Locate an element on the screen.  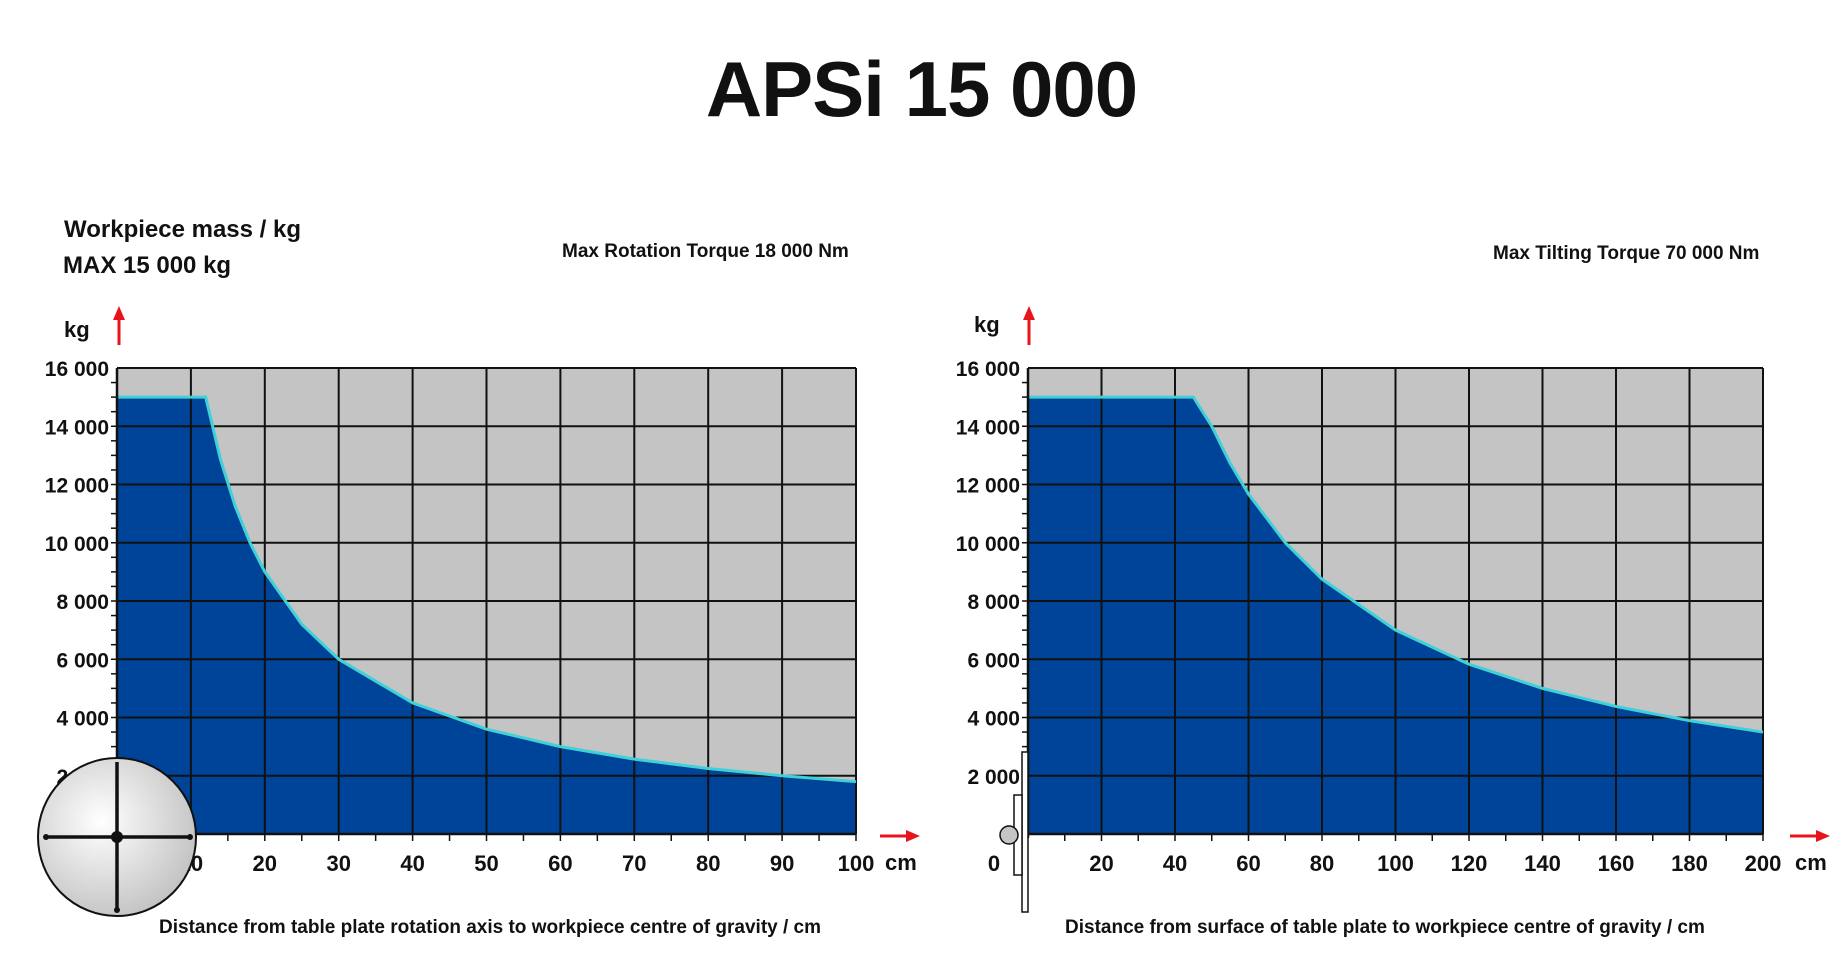
tilting-x-tick-label: 80 is located at coordinates (1322, 863).